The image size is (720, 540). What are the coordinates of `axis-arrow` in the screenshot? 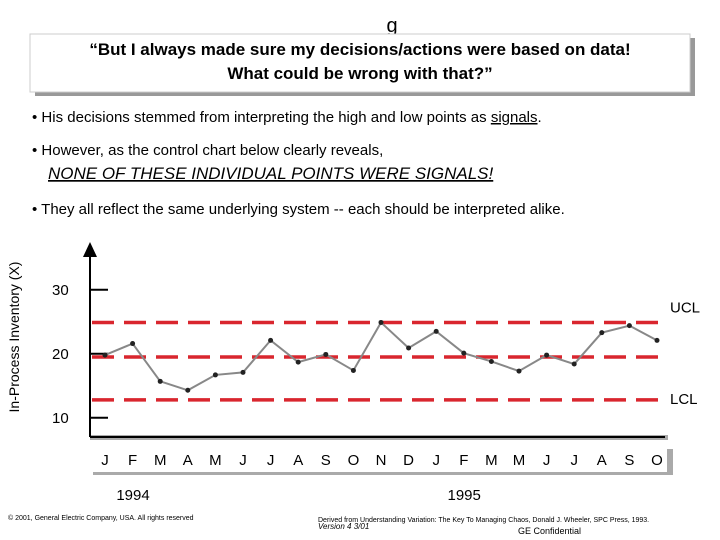 It's located at (90, 249).